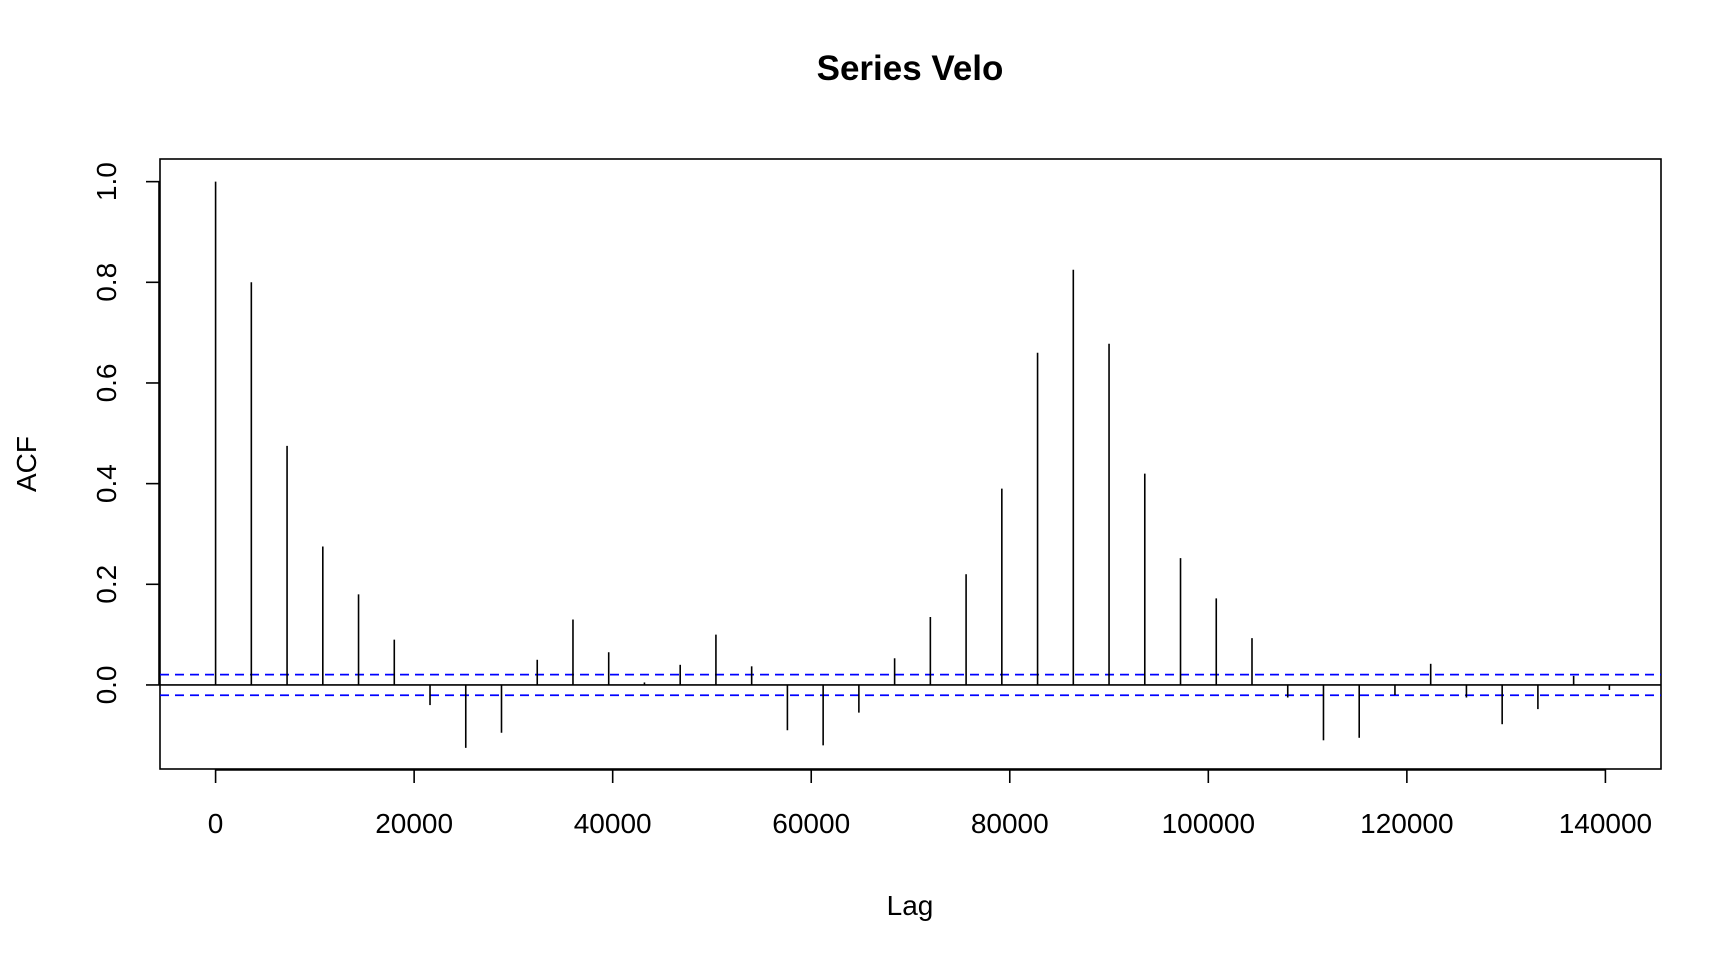 Image resolution: width=1728 pixels, height=960 pixels. What do you see at coordinates (414, 823) in the screenshot?
I see `x-tick-label: 20000` at bounding box center [414, 823].